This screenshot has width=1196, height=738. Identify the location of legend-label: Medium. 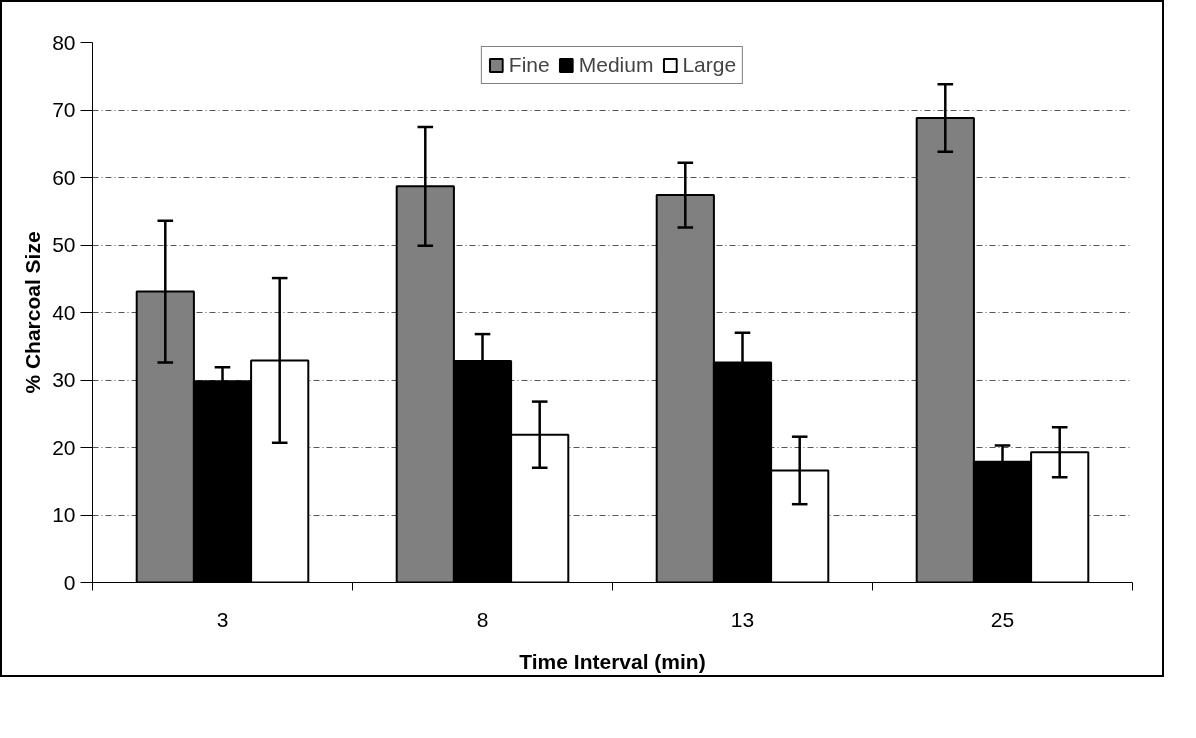
(616, 65).